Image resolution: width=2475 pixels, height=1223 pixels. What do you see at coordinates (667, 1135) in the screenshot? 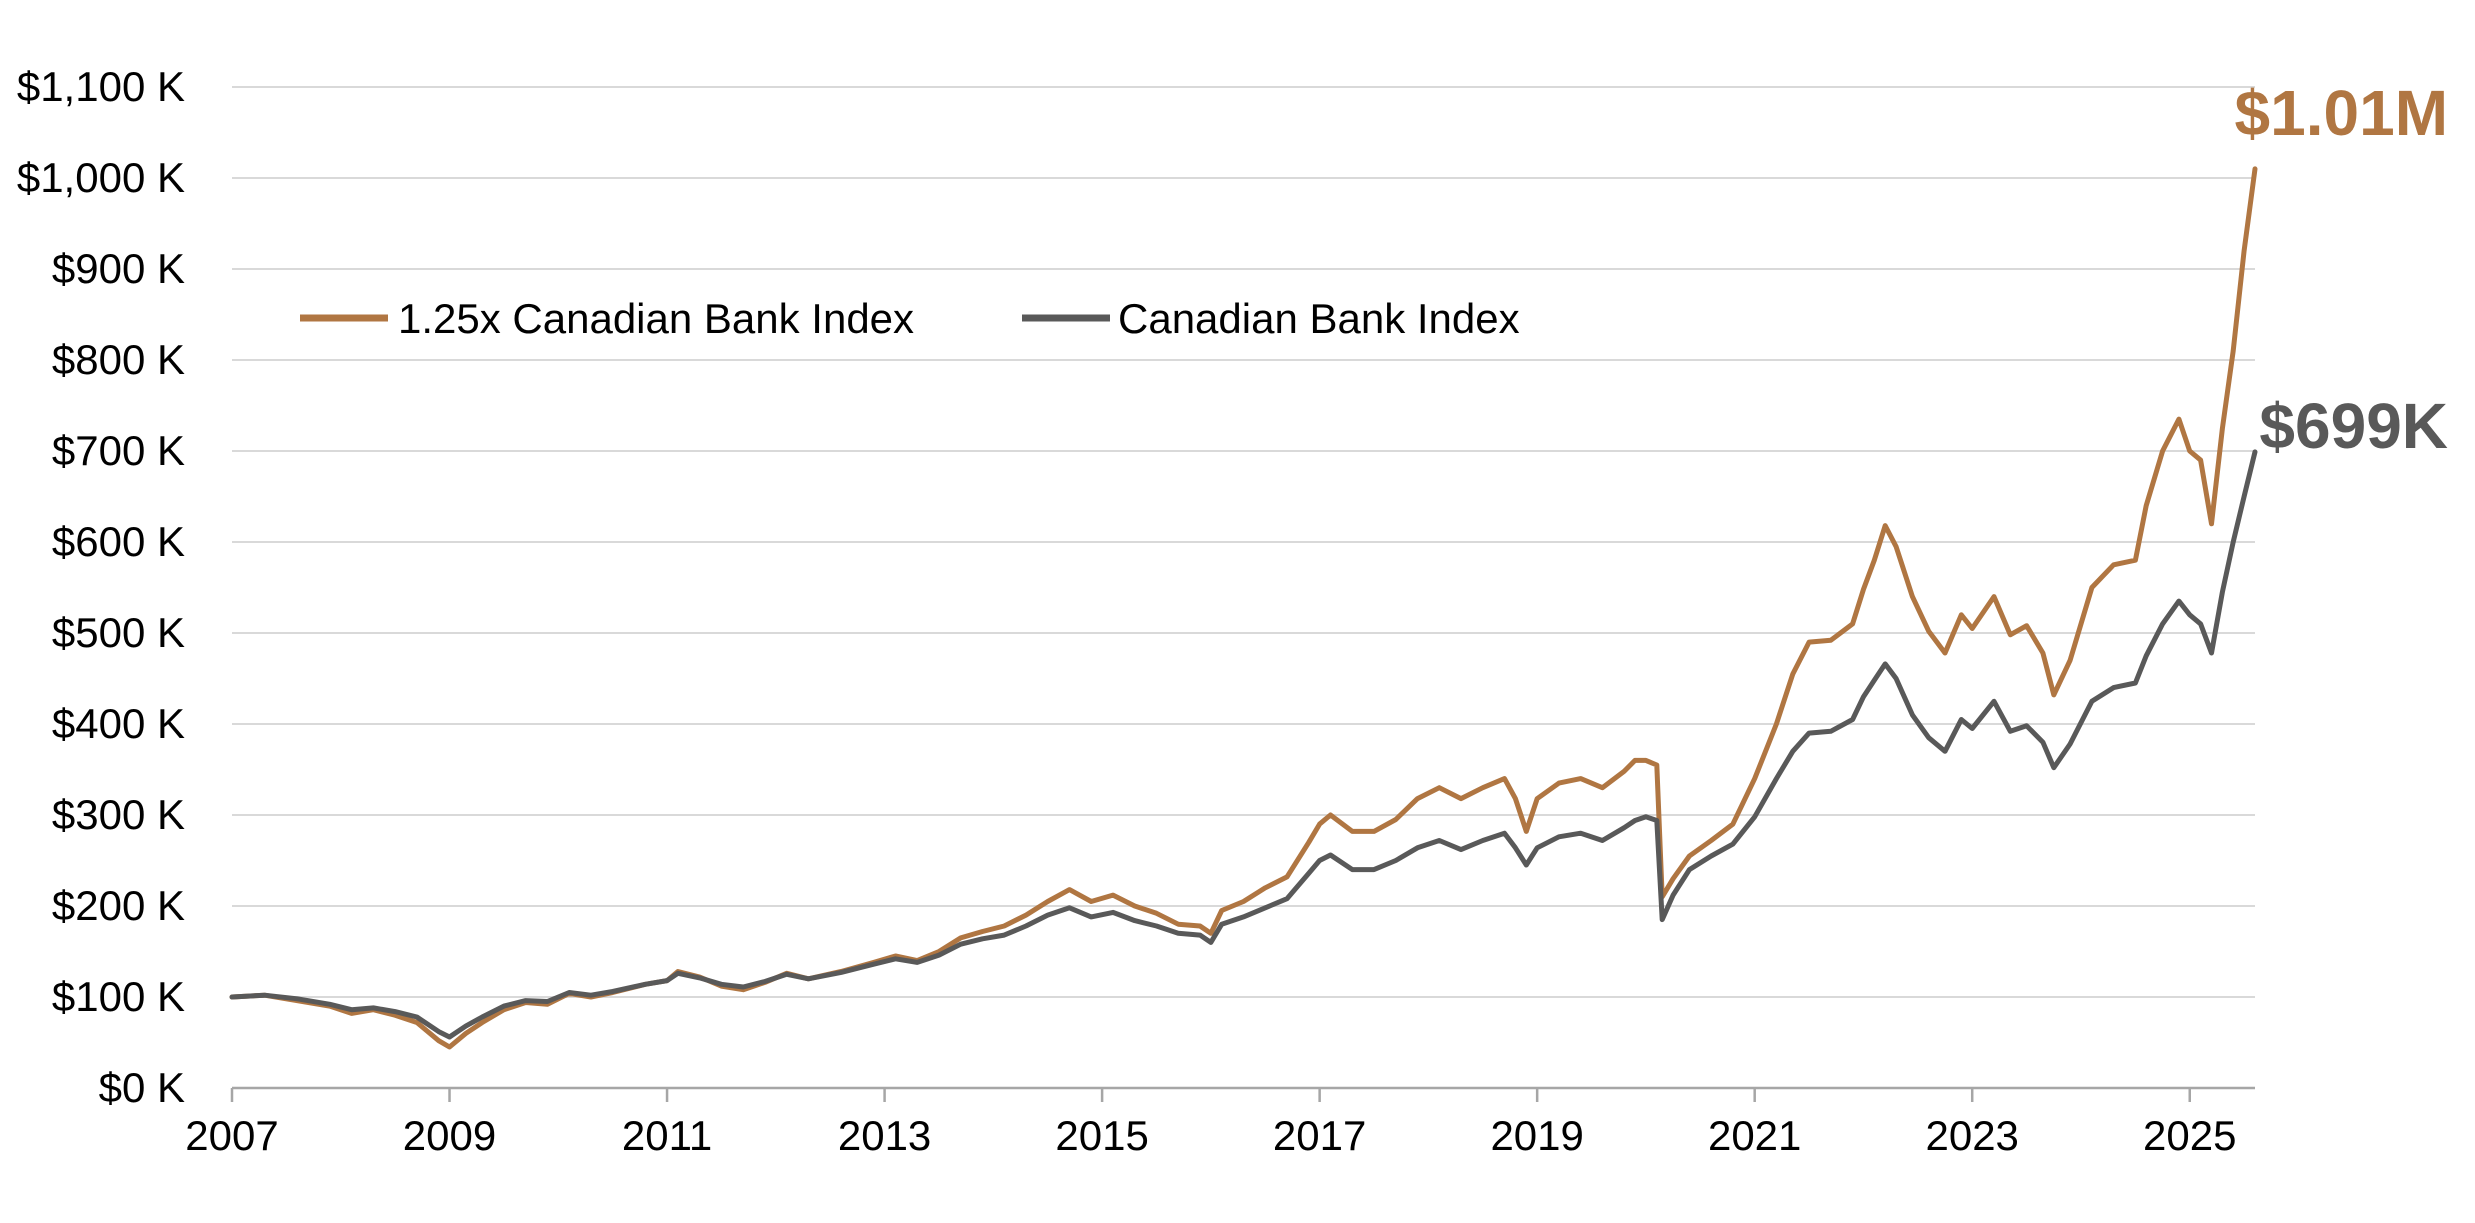
I see `x-tick-label: 2011` at bounding box center [667, 1135].